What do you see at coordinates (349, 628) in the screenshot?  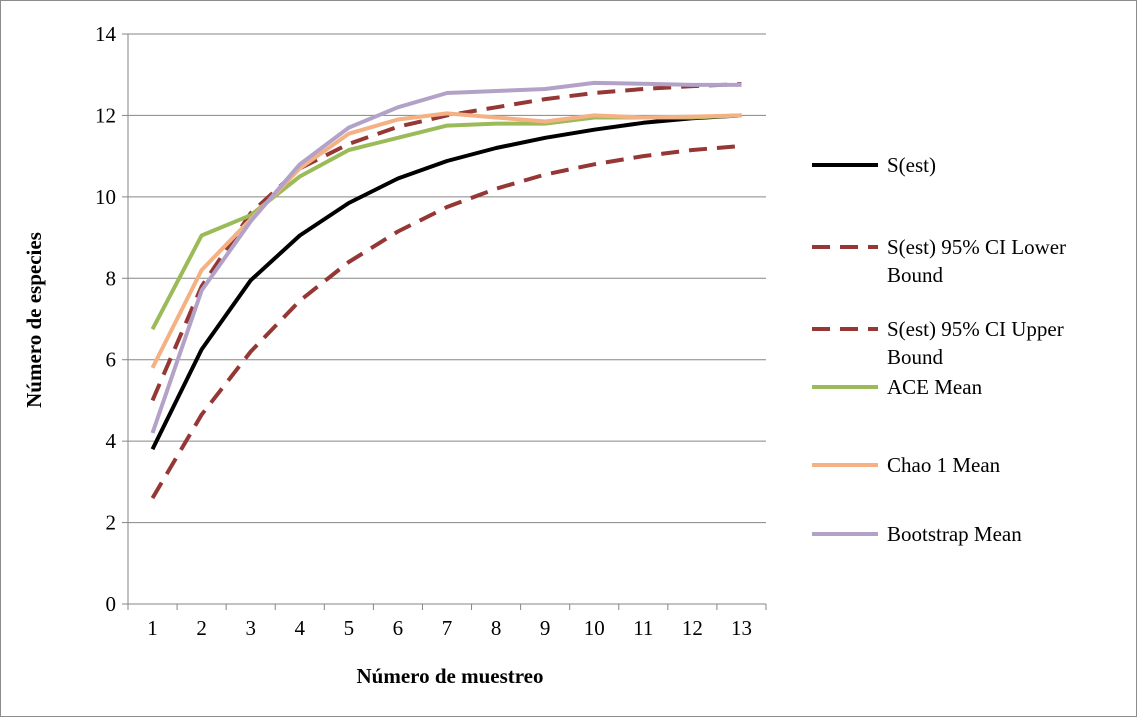 I see `x-tick-label: 5` at bounding box center [349, 628].